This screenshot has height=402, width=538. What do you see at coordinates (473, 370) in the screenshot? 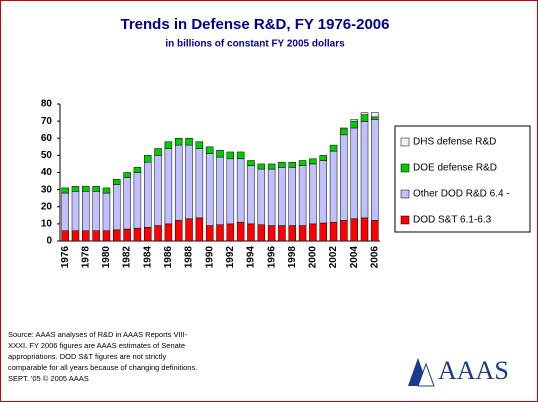
I see `logo-text: AAAS` at bounding box center [473, 370].